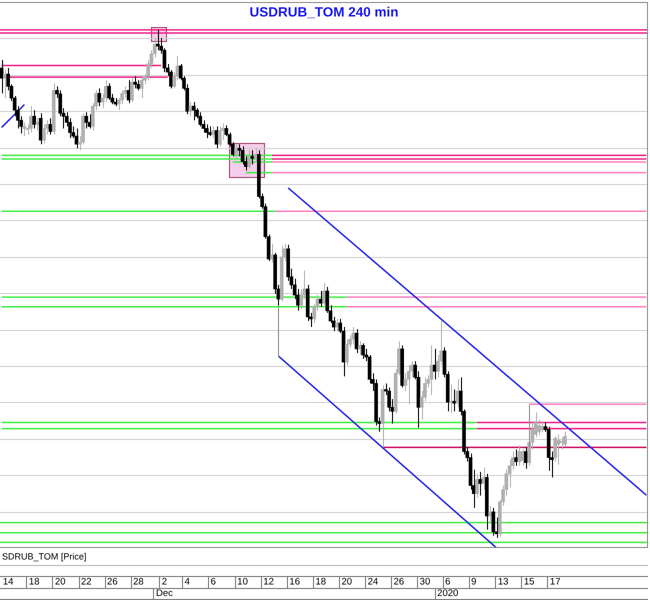  What do you see at coordinates (44, 556) in the screenshot?
I see `text: SDRUB_TOM [Price]` at bounding box center [44, 556].